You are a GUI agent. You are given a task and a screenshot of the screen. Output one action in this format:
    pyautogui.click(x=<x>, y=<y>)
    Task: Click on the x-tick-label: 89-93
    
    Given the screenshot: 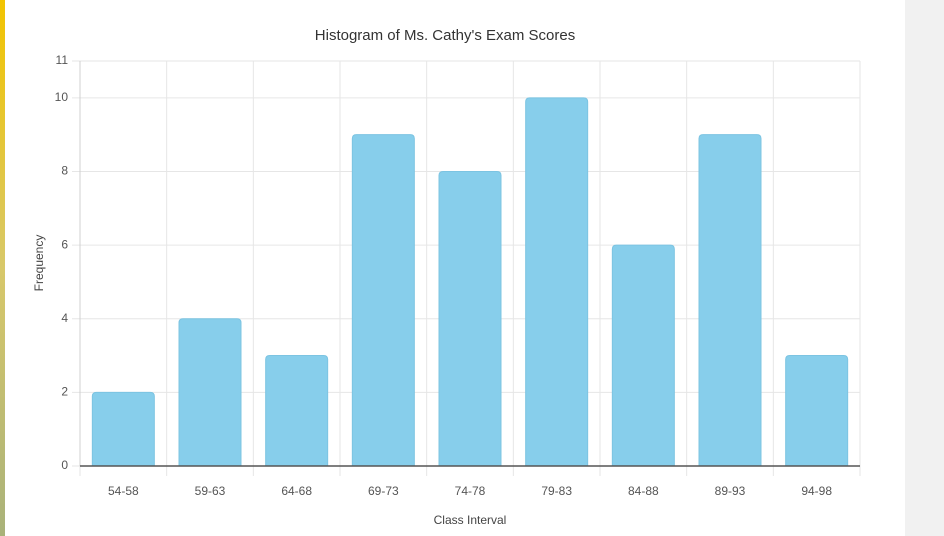 What is the action you would take?
    pyautogui.click(x=730, y=491)
    